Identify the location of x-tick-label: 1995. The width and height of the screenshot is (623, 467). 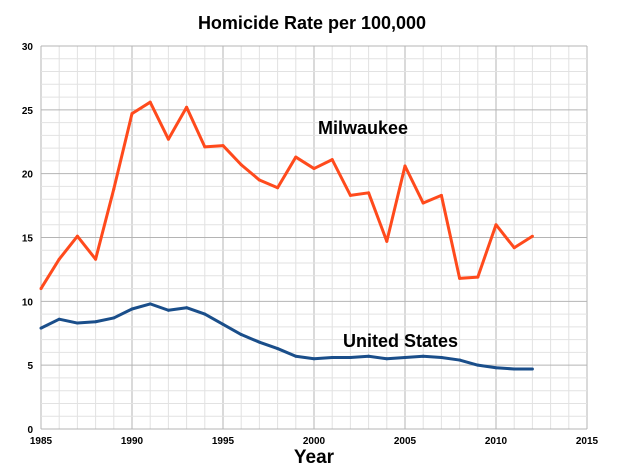
(223, 441).